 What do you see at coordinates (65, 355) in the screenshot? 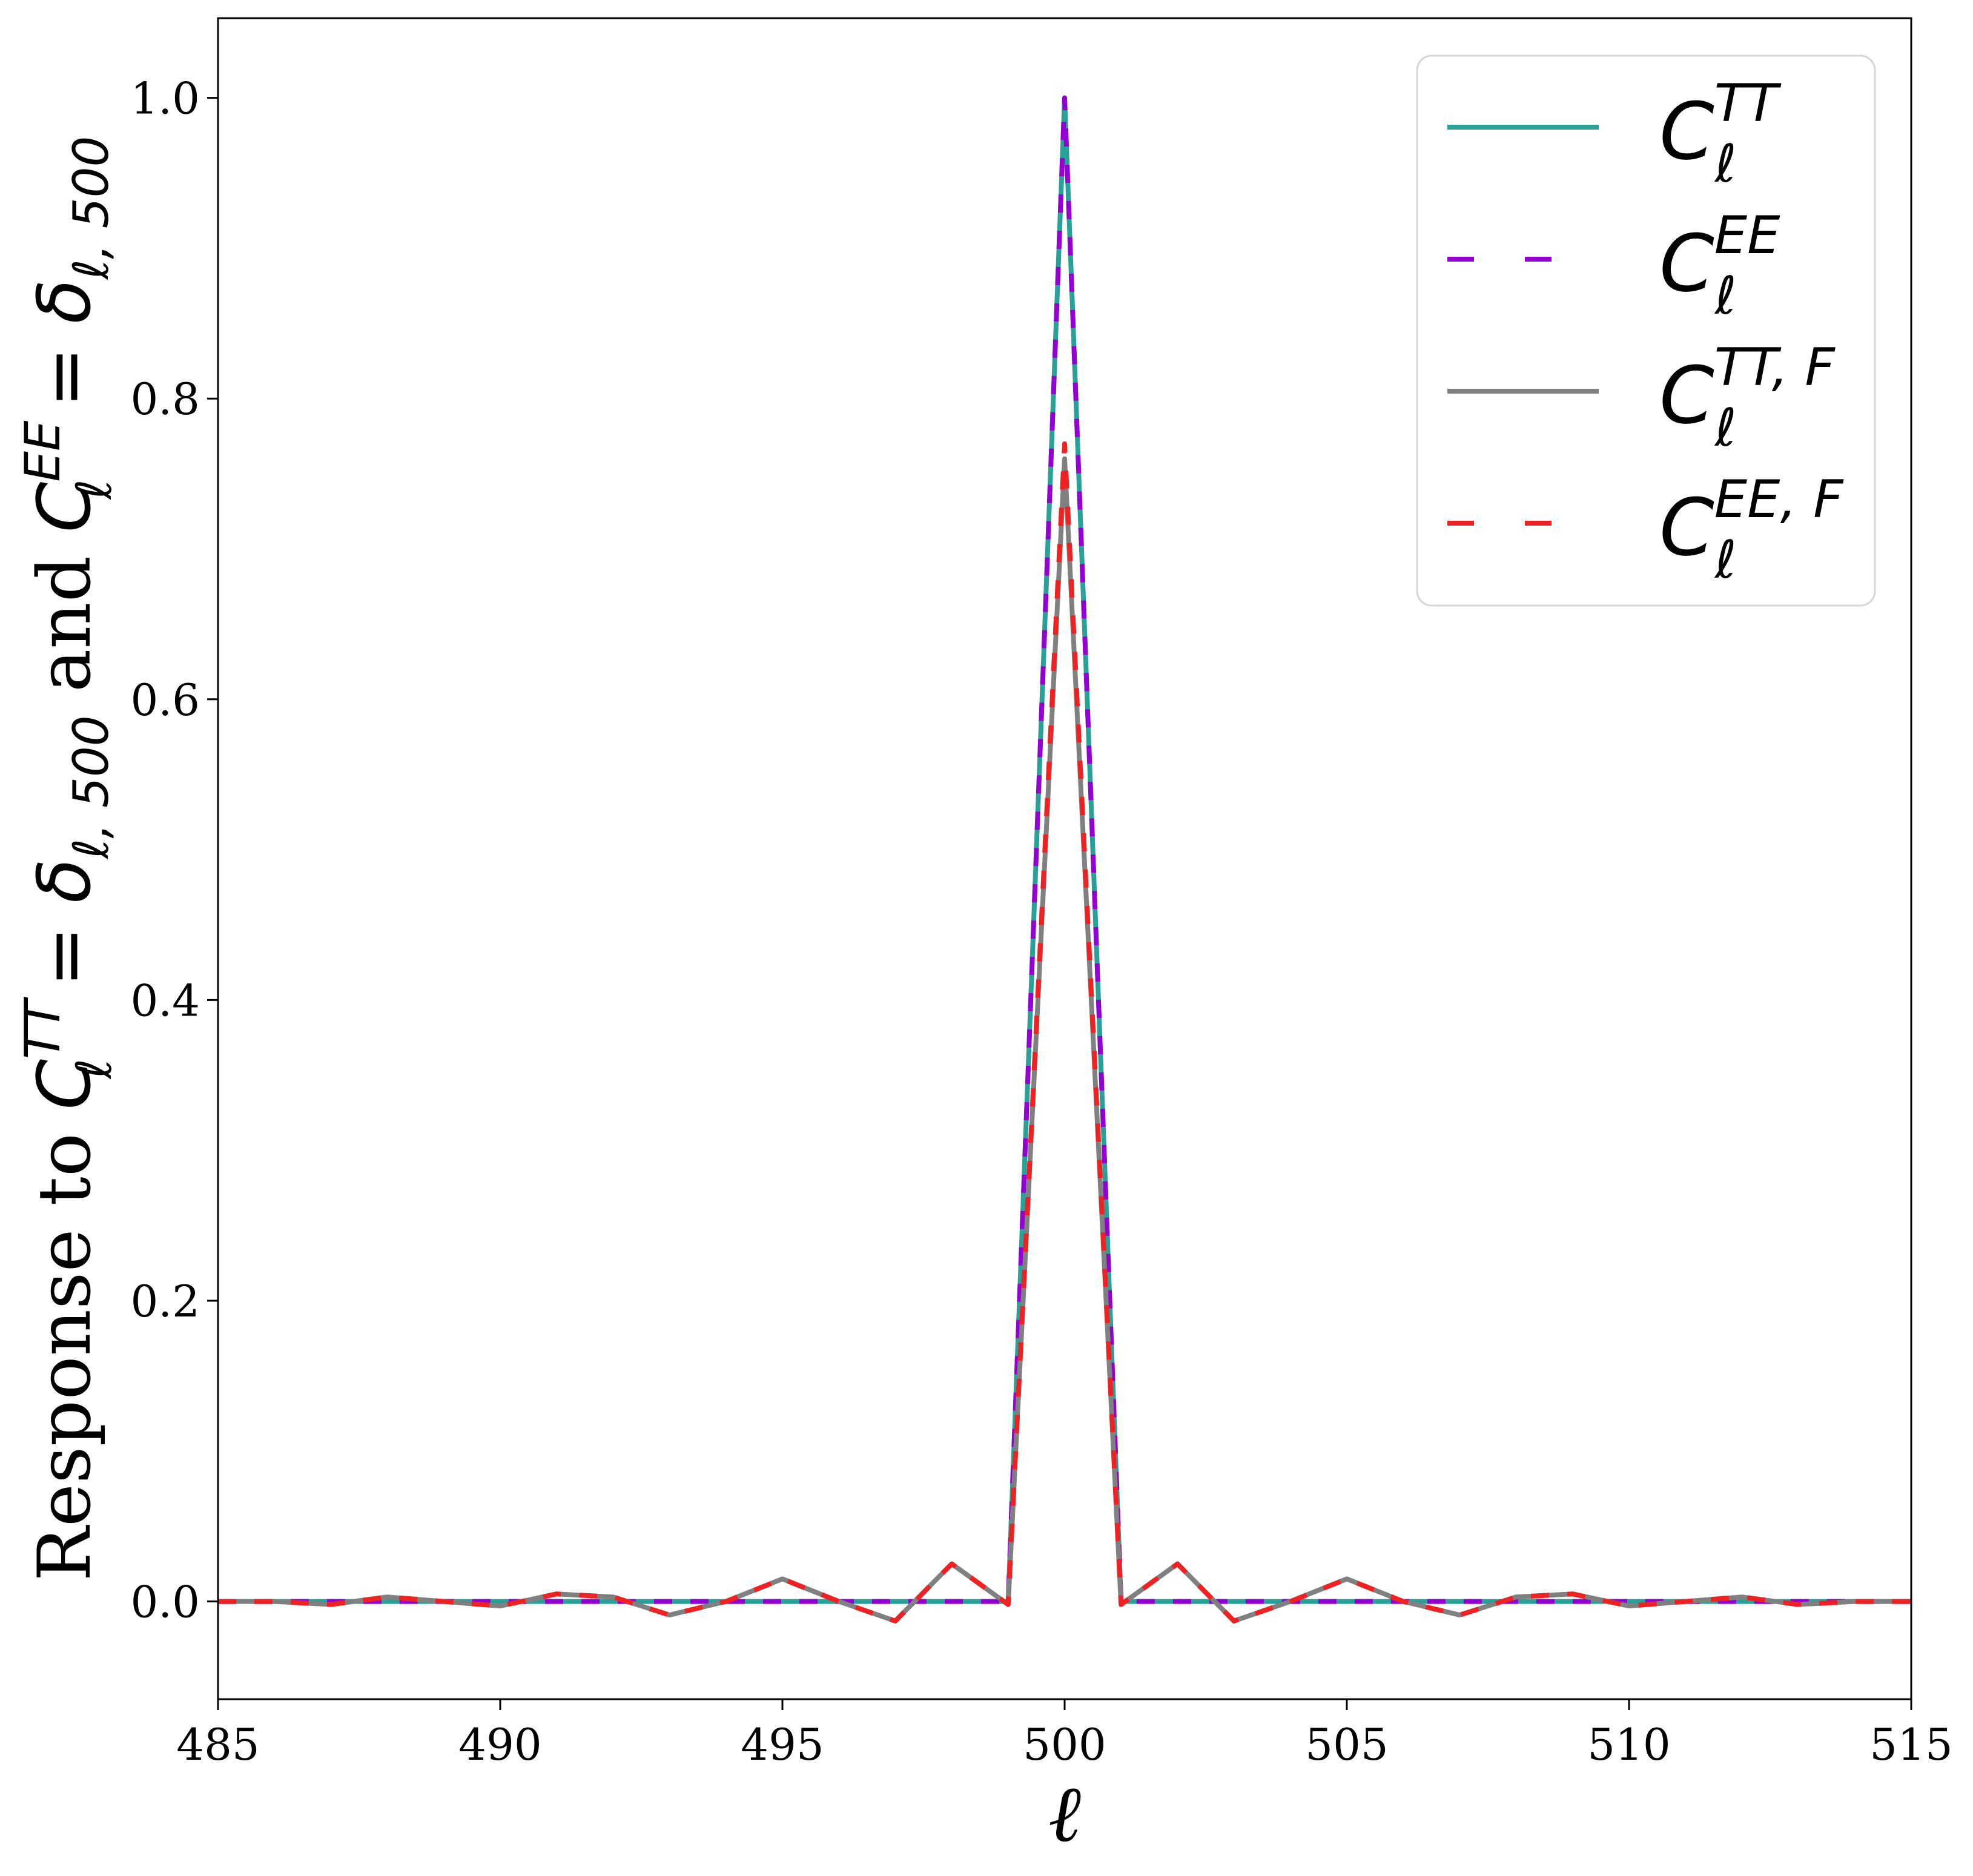
I see `y-axis-title-eq2: = δ` at bounding box center [65, 355].